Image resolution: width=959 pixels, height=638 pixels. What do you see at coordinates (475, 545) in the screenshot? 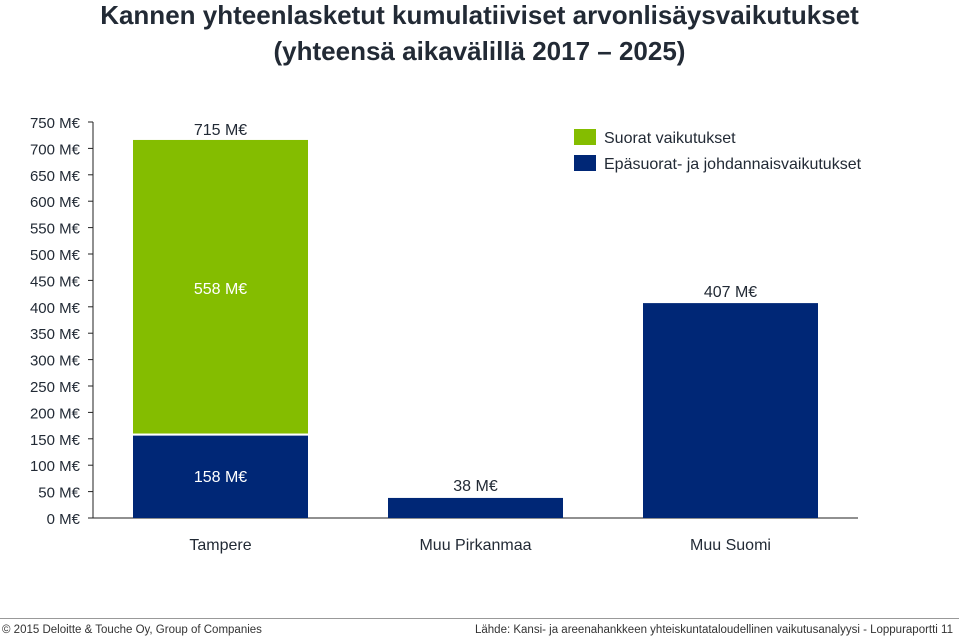
I see `x-tick-label: Muu Pirkanmaa` at bounding box center [475, 545].